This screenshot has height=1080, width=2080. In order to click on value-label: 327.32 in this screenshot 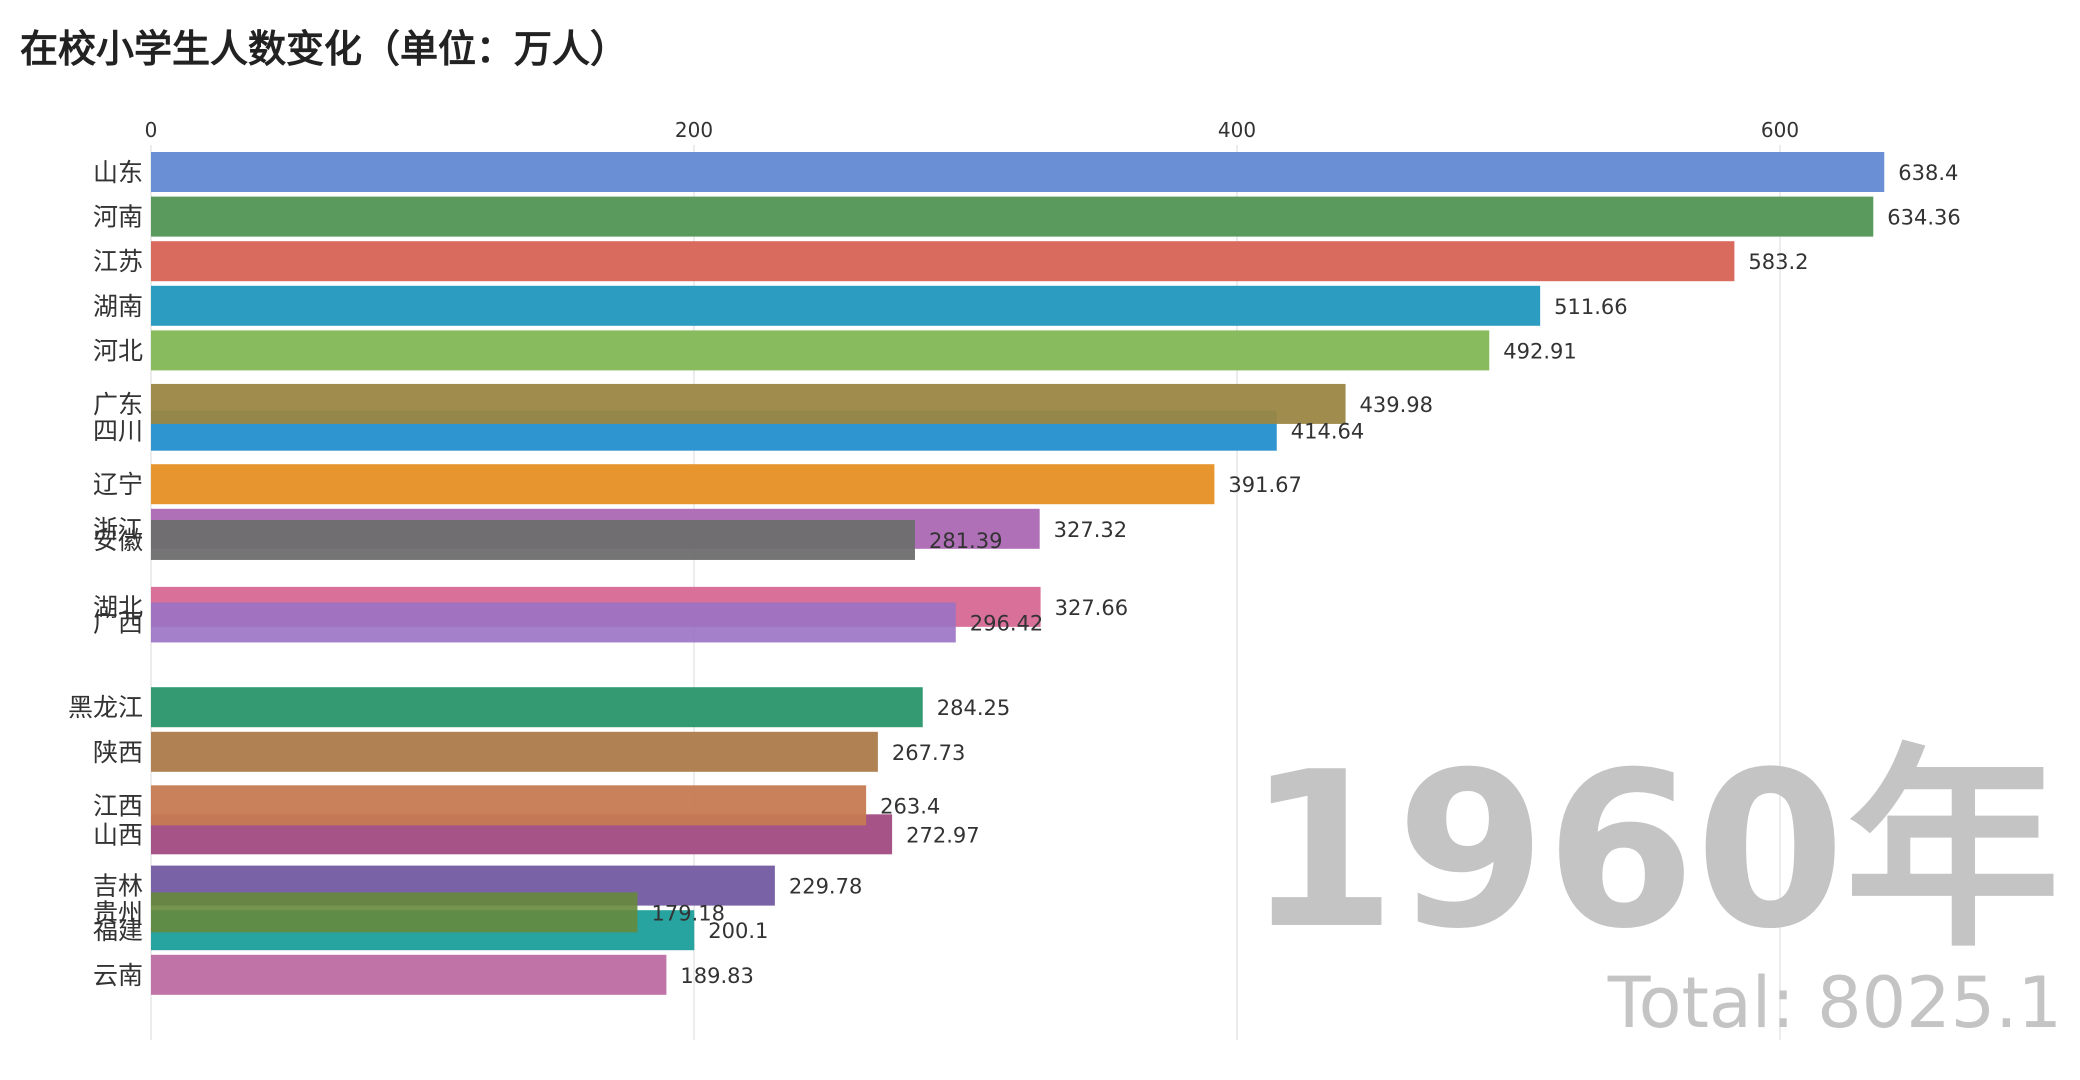, I will do `click(1090, 530)`.